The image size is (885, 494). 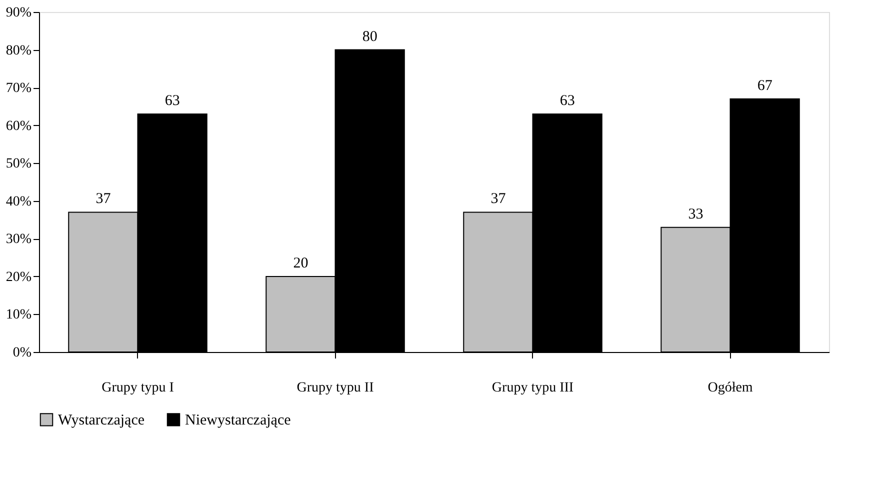 I want to click on y-tick-label: 70%, so click(x=19, y=88).